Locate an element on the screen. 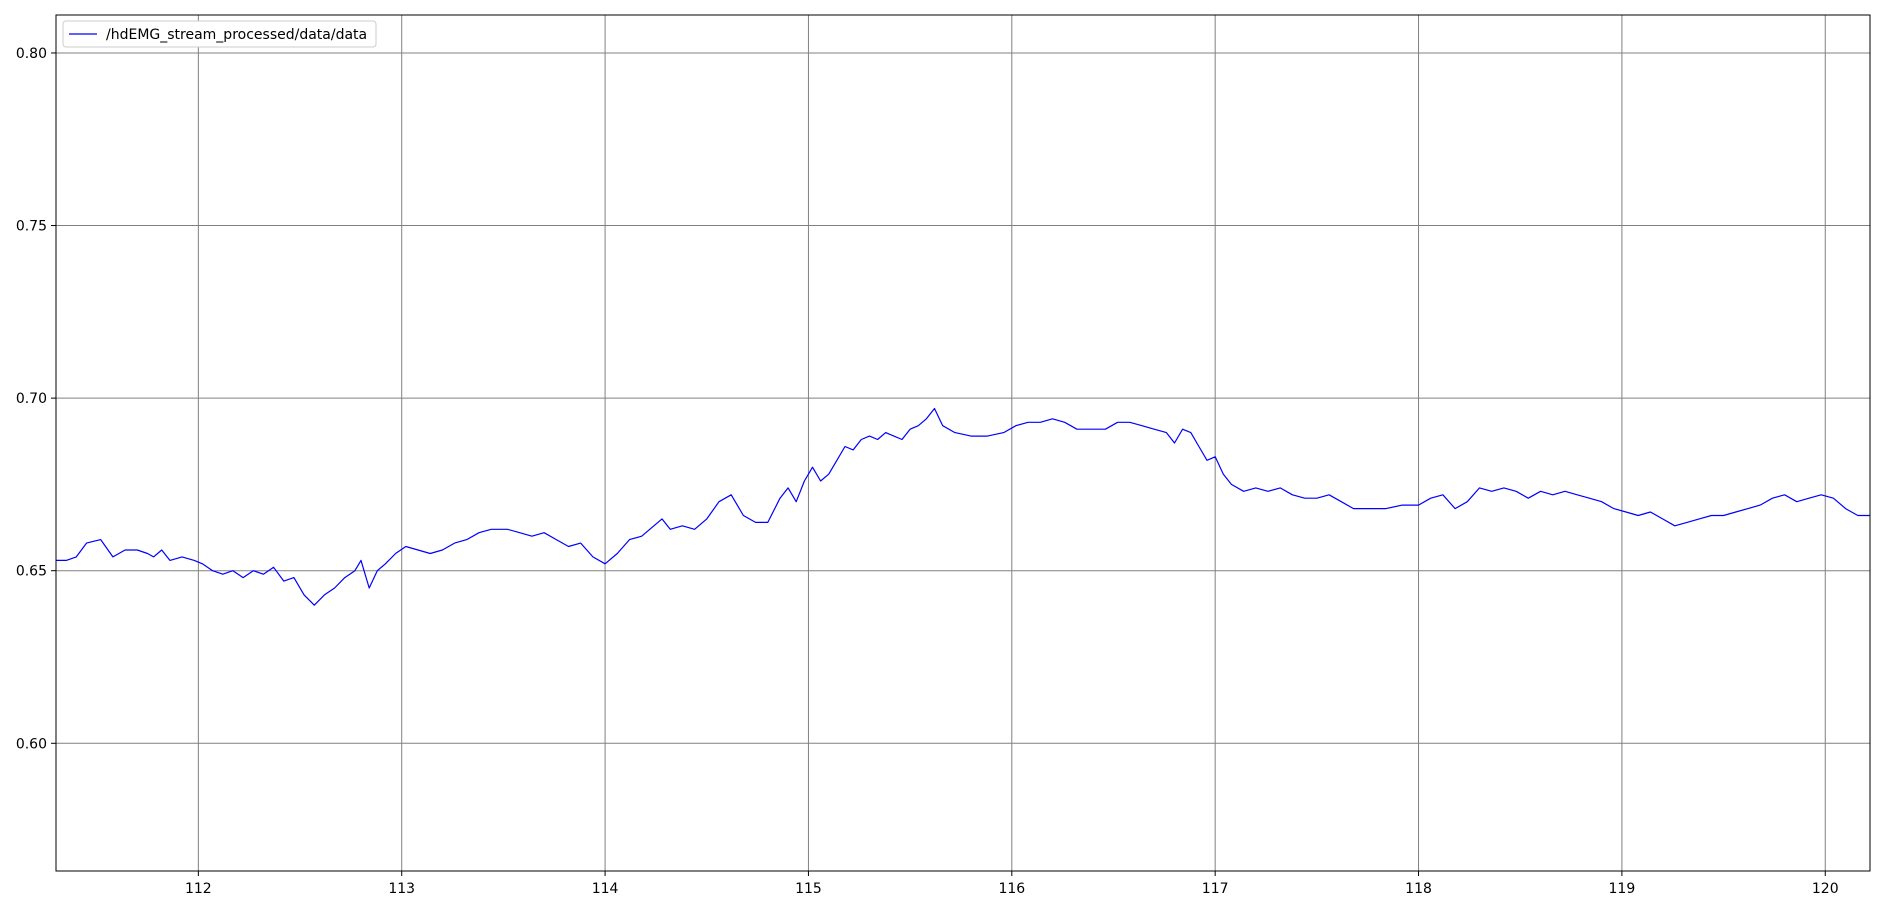  y-axis-ticks: 0.60 0.65 0.70 0.75 0.80 is located at coordinates (36, 399).